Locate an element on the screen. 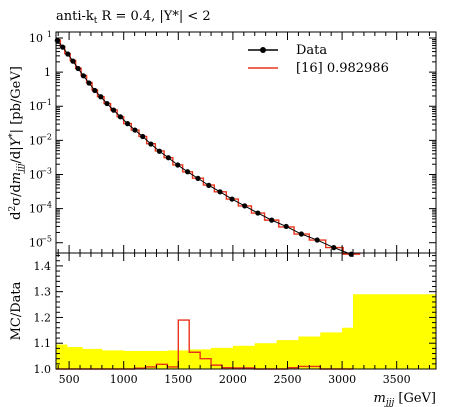 The height and width of the screenshot is (407, 450). ratio-y-tick-label: 1.0 is located at coordinates (43, 369).